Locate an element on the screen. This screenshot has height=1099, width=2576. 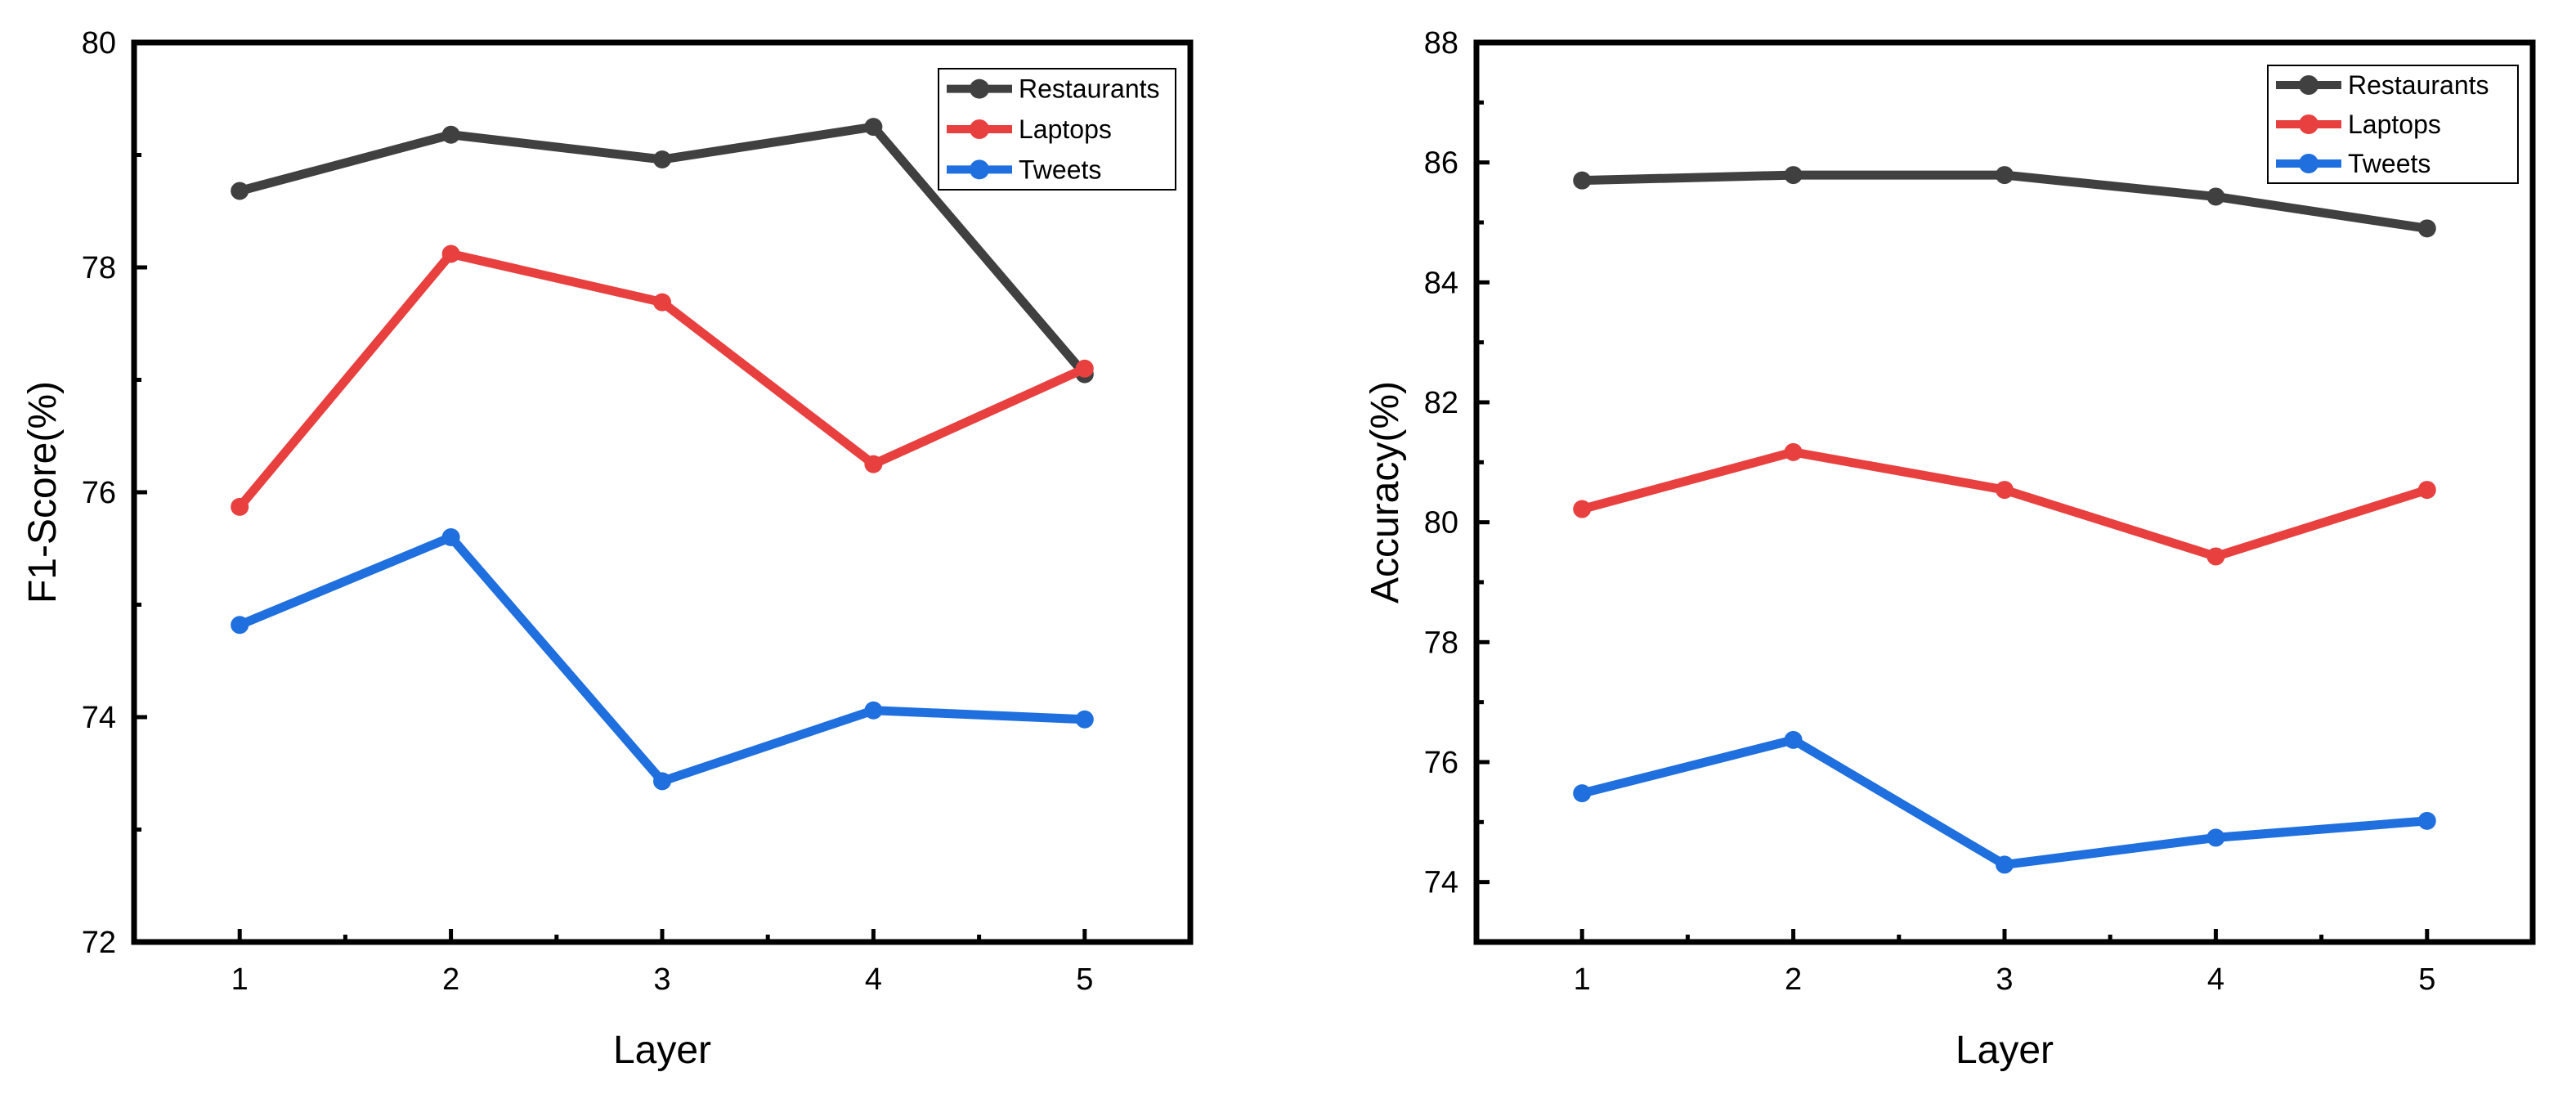
y-axis-title: F1-Score(%) is located at coordinates (43, 492).